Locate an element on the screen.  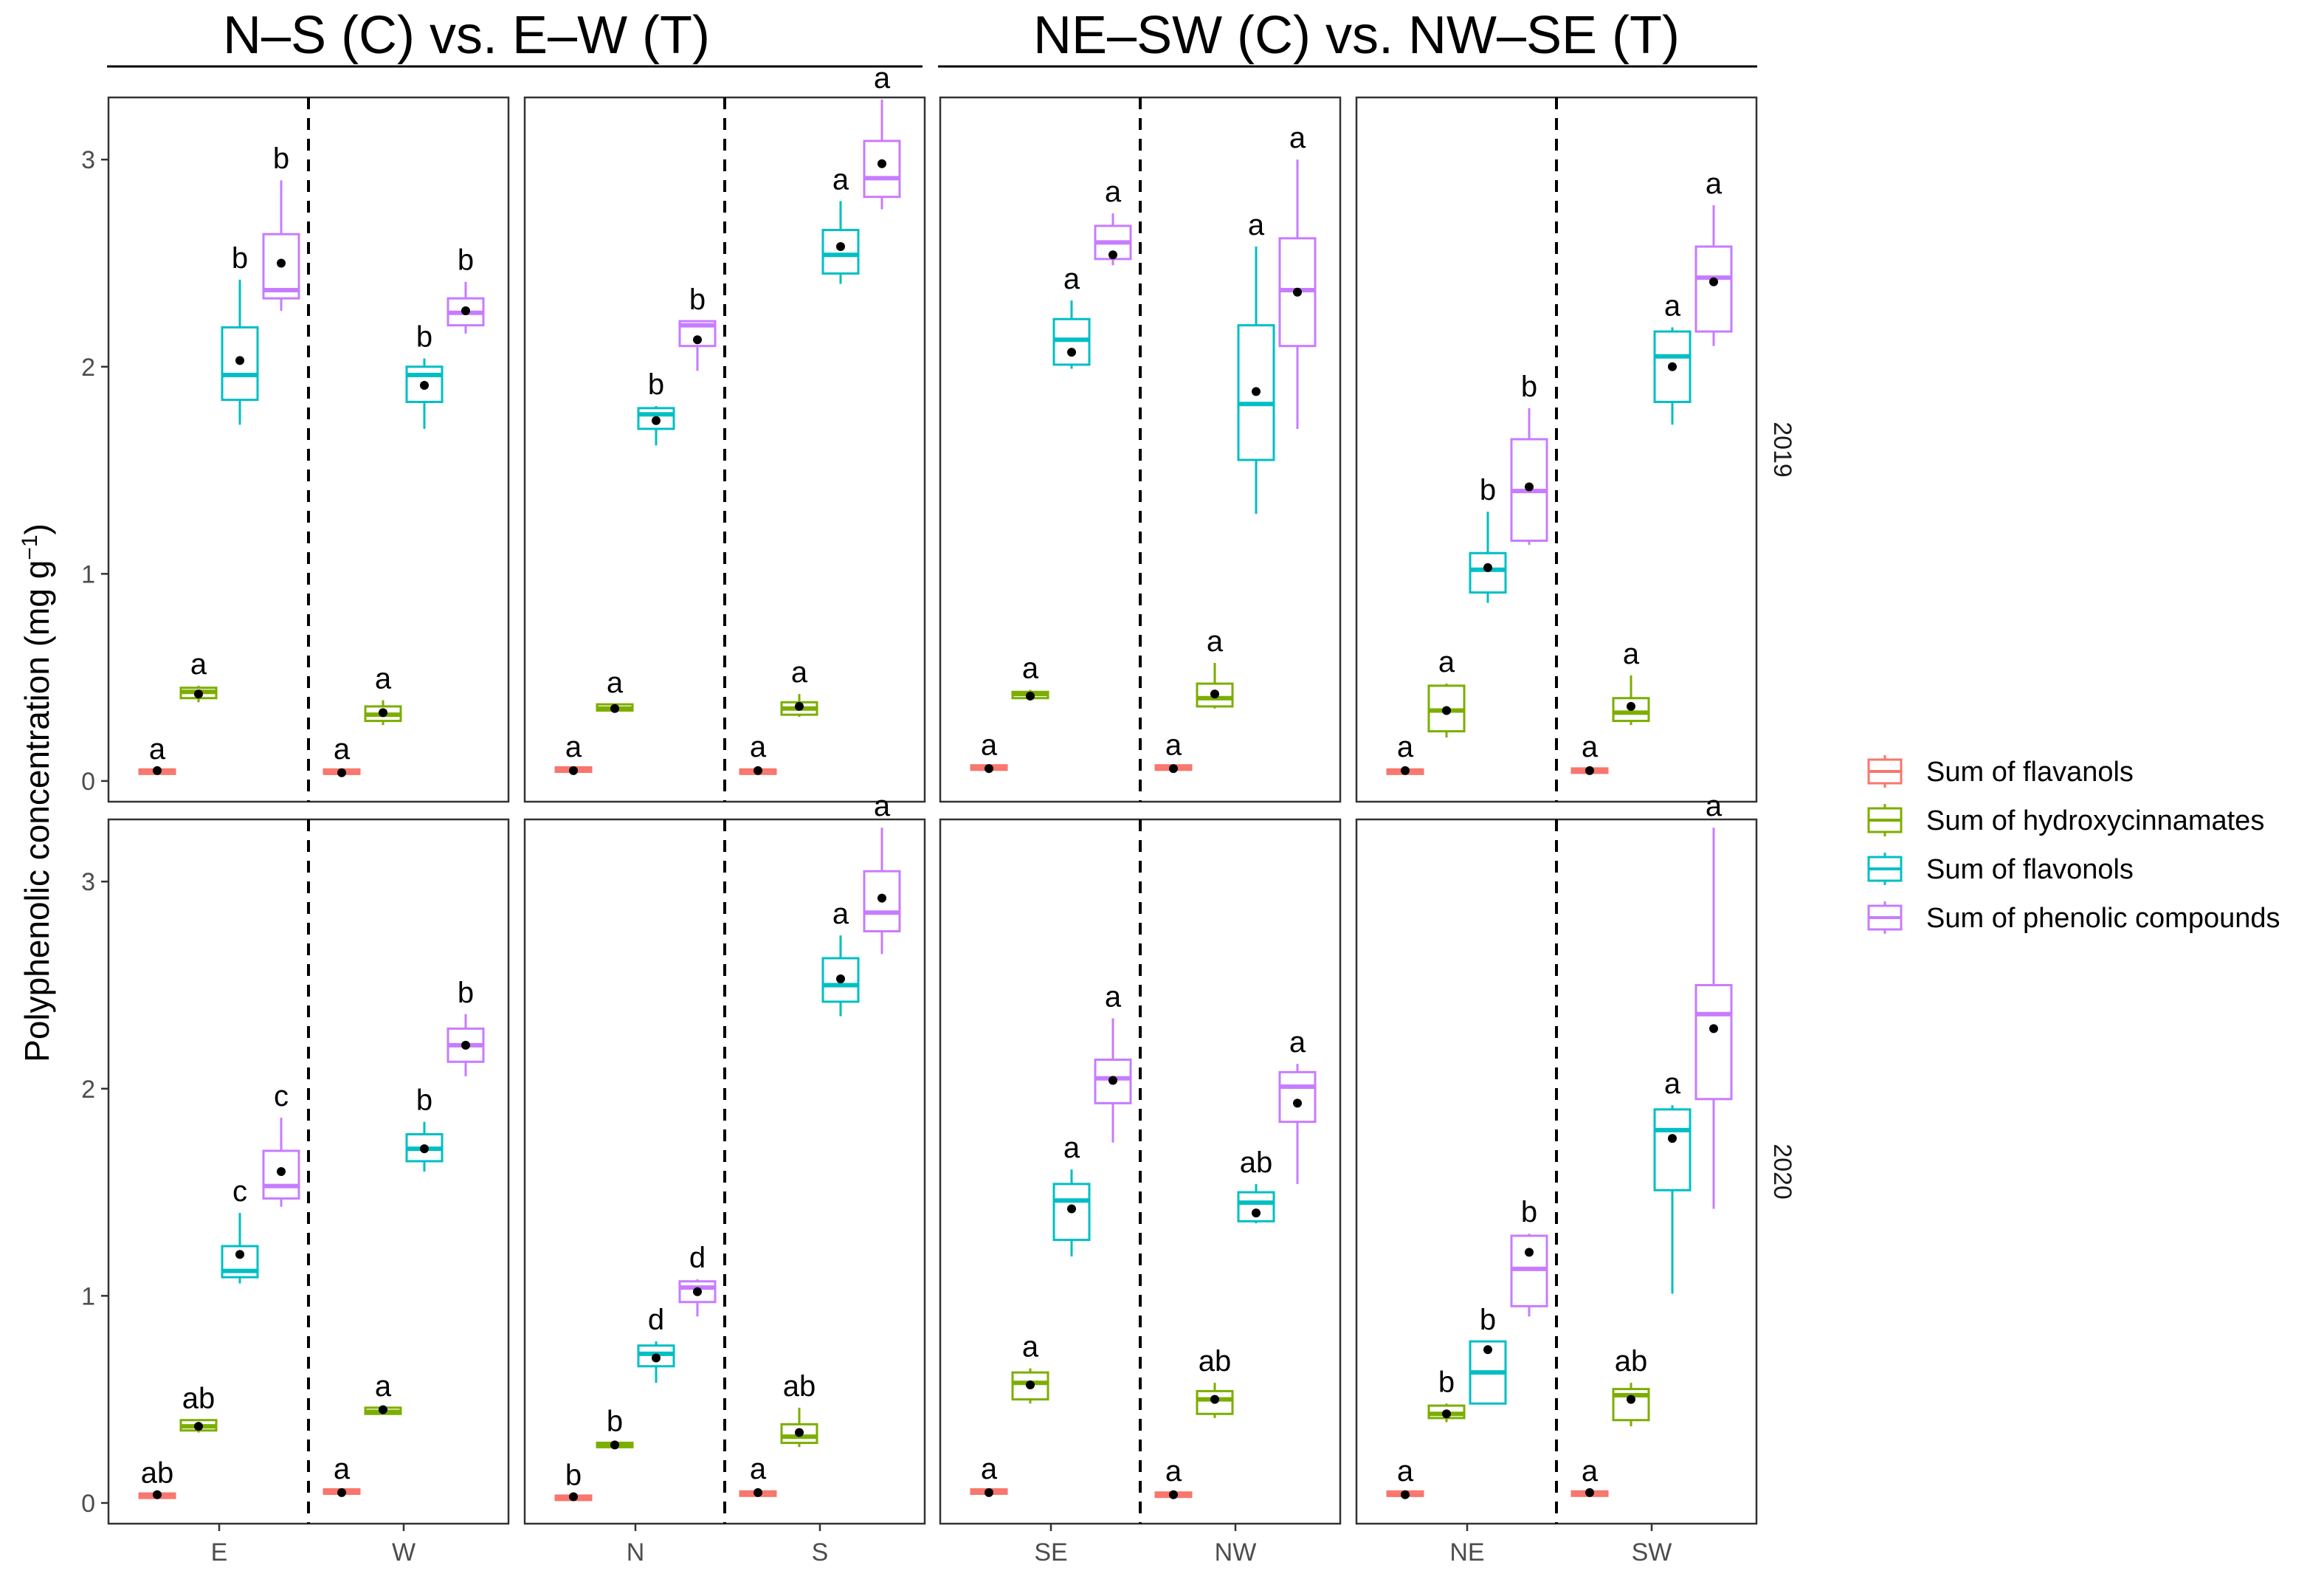
panel-2019-3: a a a a a a a a is located at coordinates (1140, 449).